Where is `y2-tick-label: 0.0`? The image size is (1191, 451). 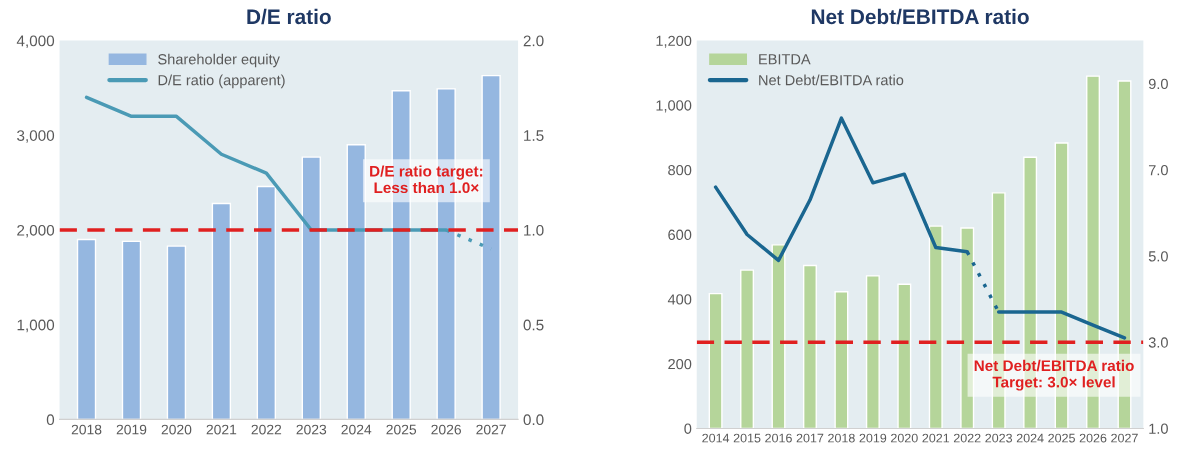 y2-tick-label: 0.0 is located at coordinates (533, 420).